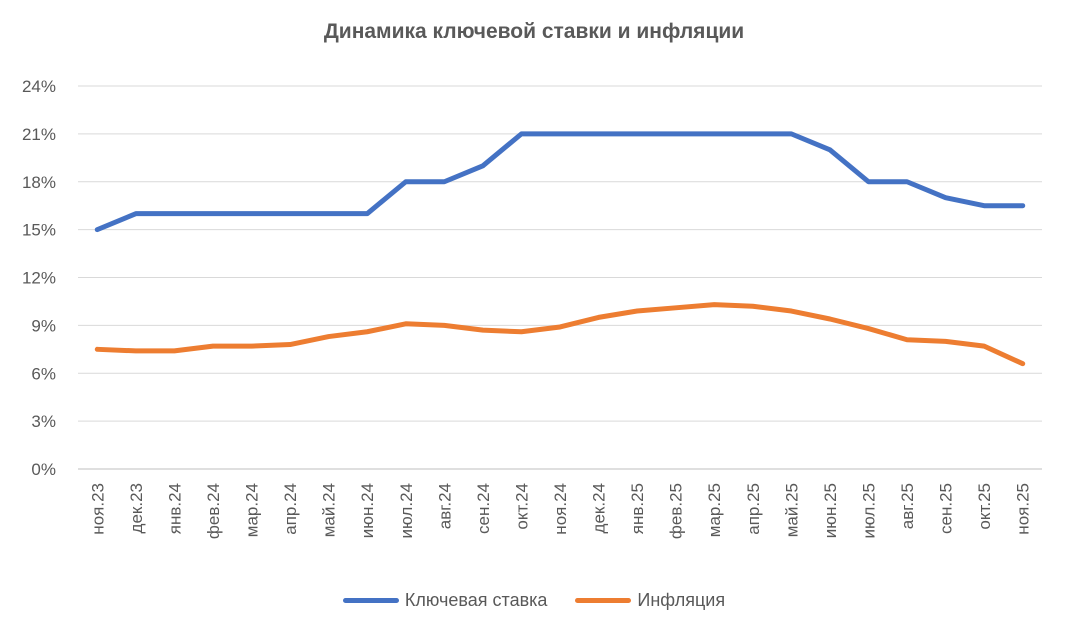  I want to click on legend: Ключевая ставка Инфляция, so click(534, 600).